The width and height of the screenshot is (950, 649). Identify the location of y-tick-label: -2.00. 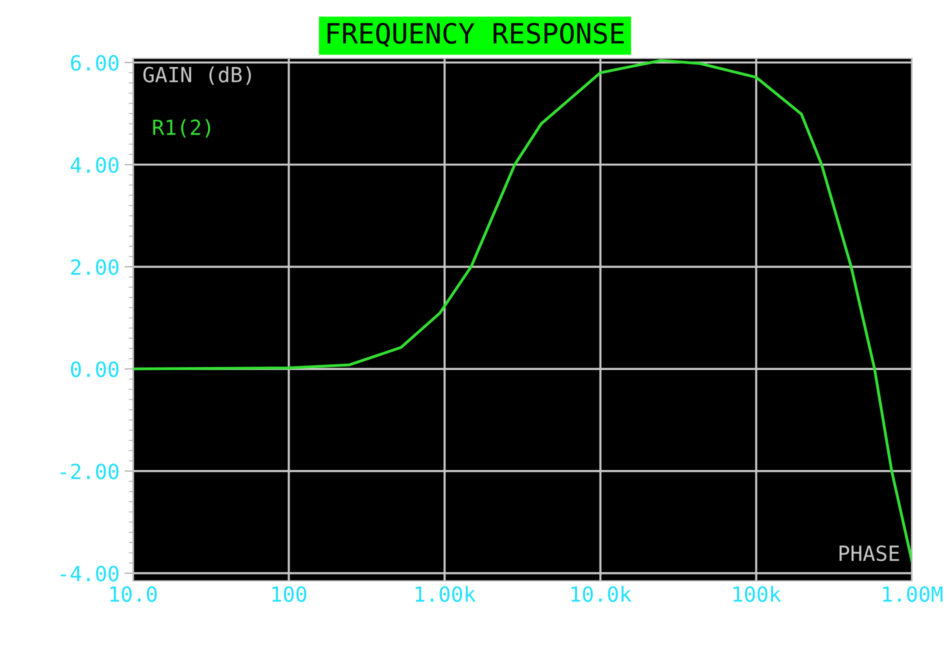
(89, 472).